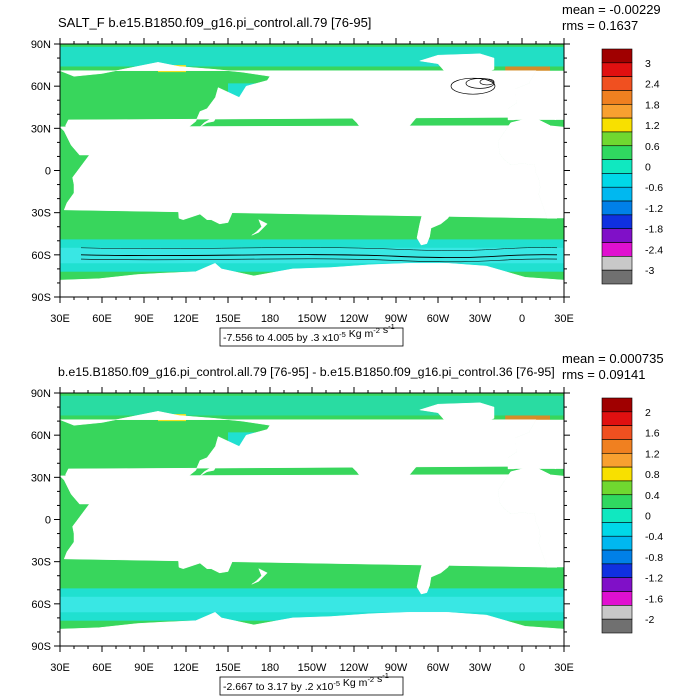 The width and height of the screenshot is (700, 700). What do you see at coordinates (654, 209) in the screenshot?
I see `legend-label: -1.2` at bounding box center [654, 209].